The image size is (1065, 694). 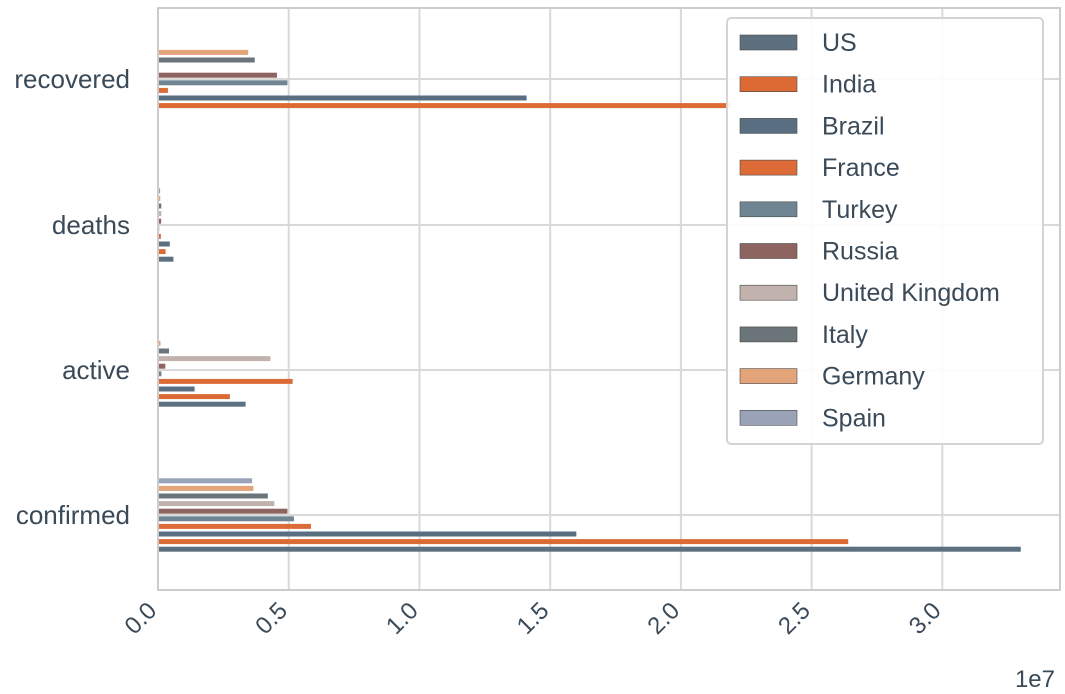 I want to click on bar-deaths-germany, so click(x=159, y=198).